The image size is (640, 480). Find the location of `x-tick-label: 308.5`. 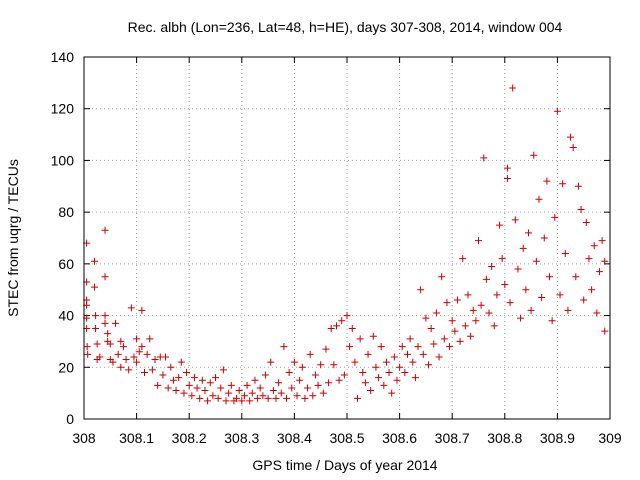

x-tick-label: 308.5 is located at coordinates (346, 438).